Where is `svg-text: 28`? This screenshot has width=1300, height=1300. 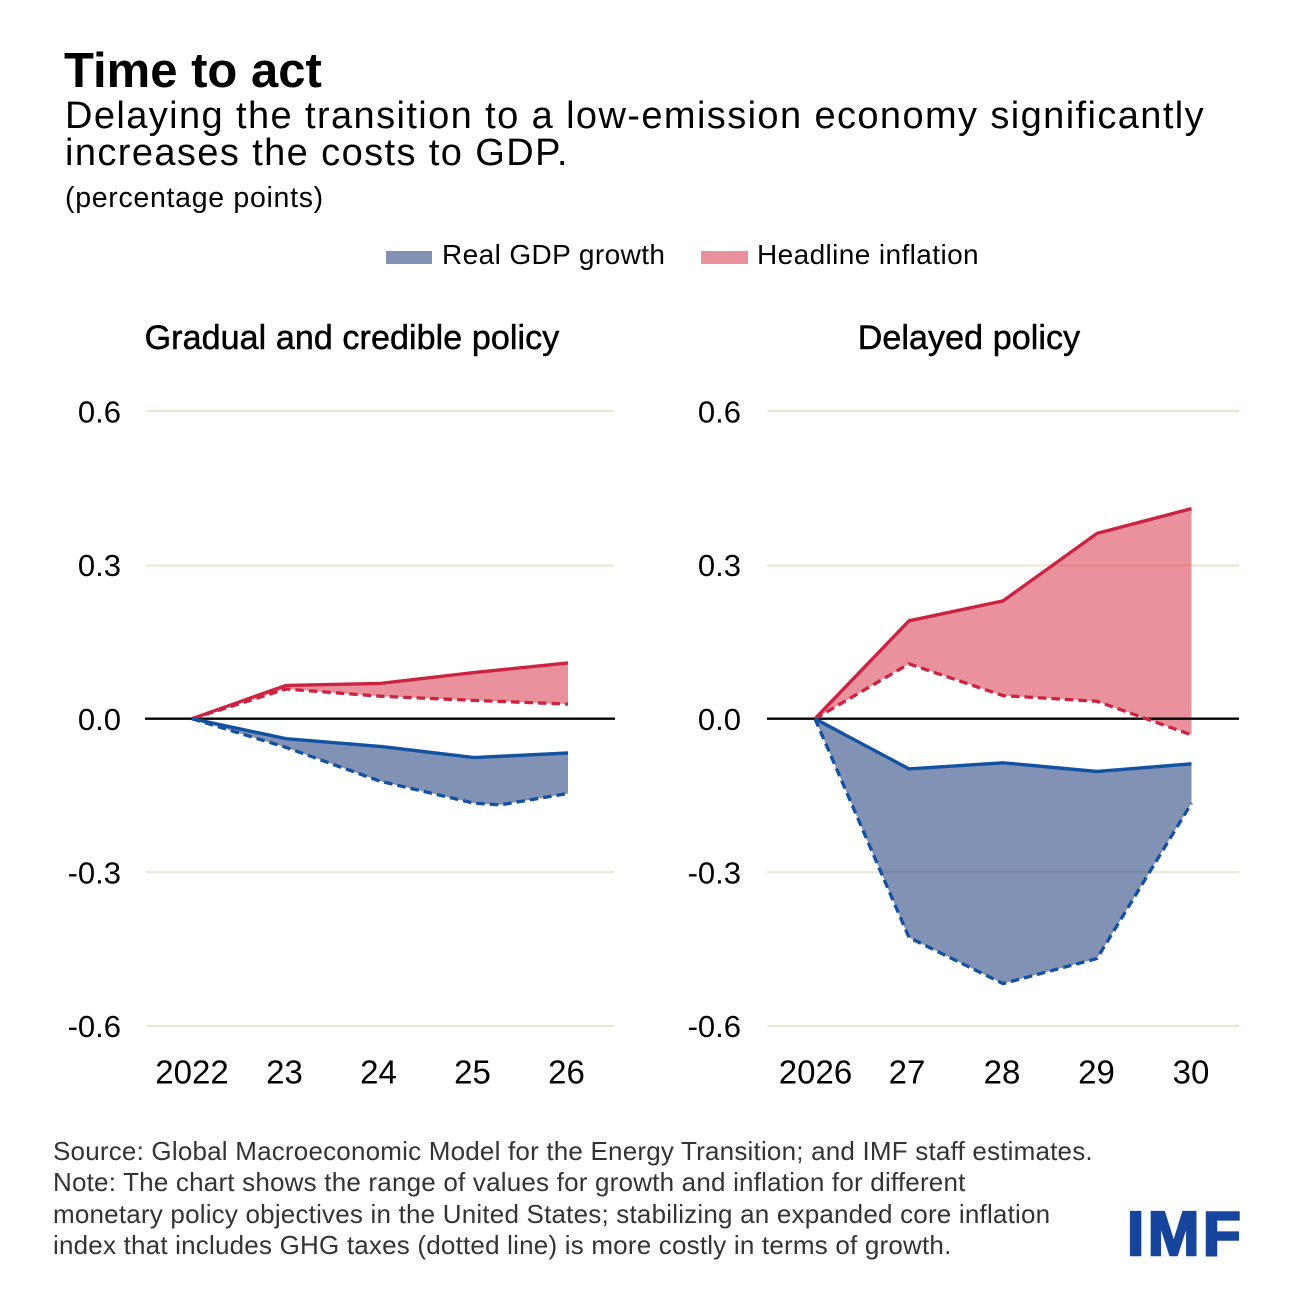 svg-text: 28 is located at coordinates (1002, 1072).